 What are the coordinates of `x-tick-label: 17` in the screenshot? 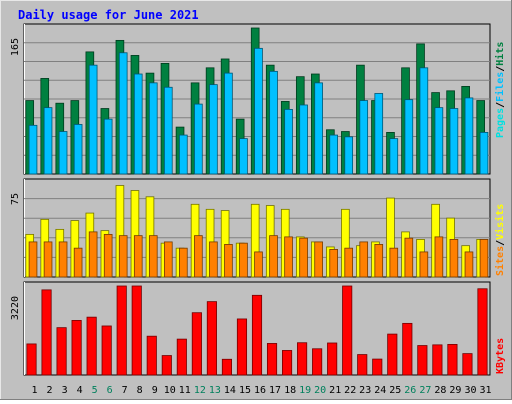 It's located at (275, 390).